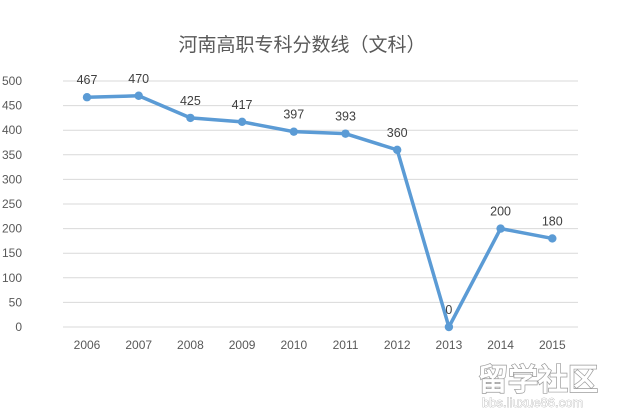  I want to click on y-tick-label: 400, so click(12, 130).